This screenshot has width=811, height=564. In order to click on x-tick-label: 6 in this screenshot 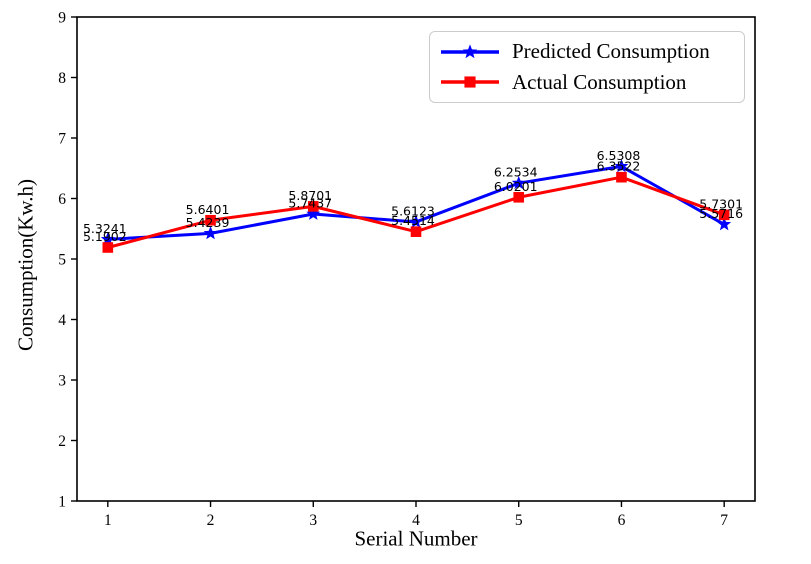, I will do `click(622, 520)`.